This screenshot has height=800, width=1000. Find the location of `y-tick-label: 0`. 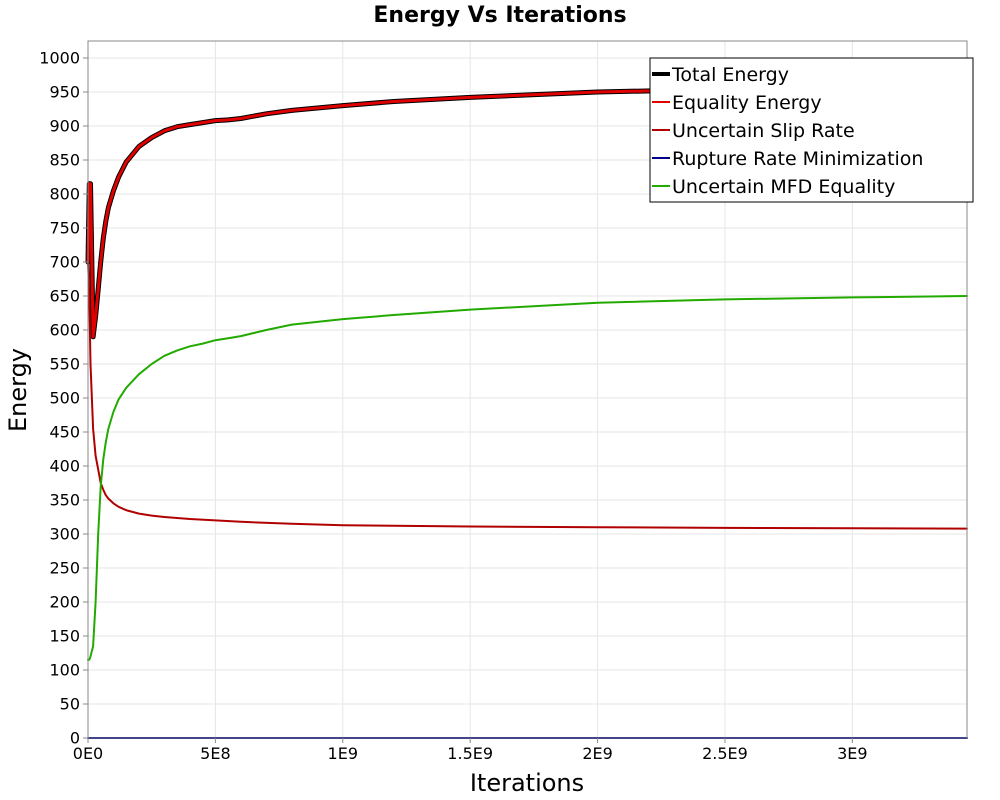

y-tick-label: 0 is located at coordinates (75, 738).